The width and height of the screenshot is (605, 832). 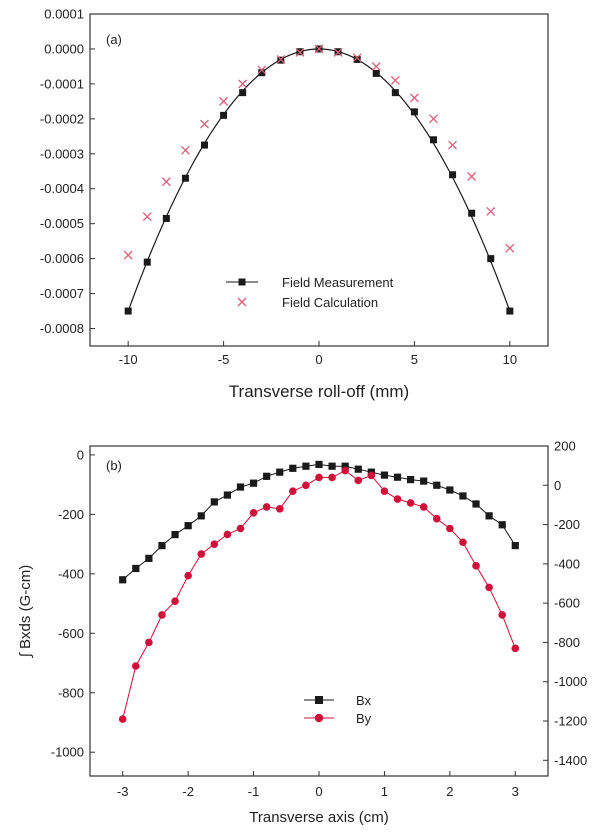 What do you see at coordinates (319, 718) in the screenshot?
I see `legend-b-by-marker` at bounding box center [319, 718].